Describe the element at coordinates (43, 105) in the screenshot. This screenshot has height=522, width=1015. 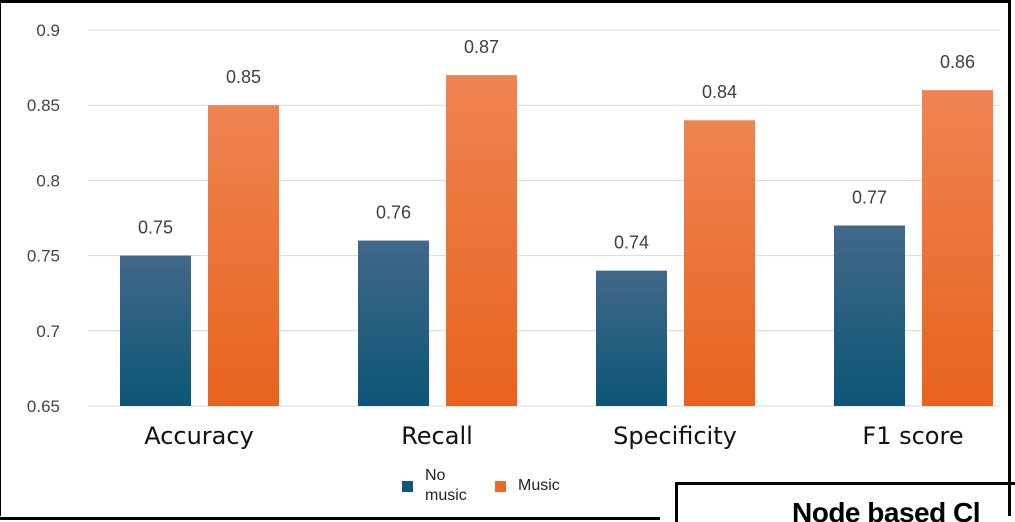
I see `y-tick-label: 0.85` at that location.